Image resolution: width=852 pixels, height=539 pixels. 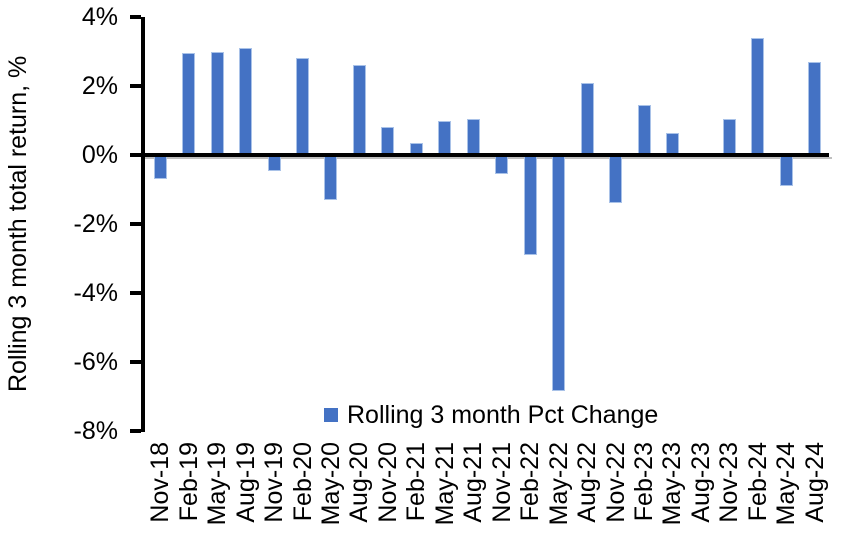 I want to click on x-tick-label: May-23, so click(x=672, y=484).